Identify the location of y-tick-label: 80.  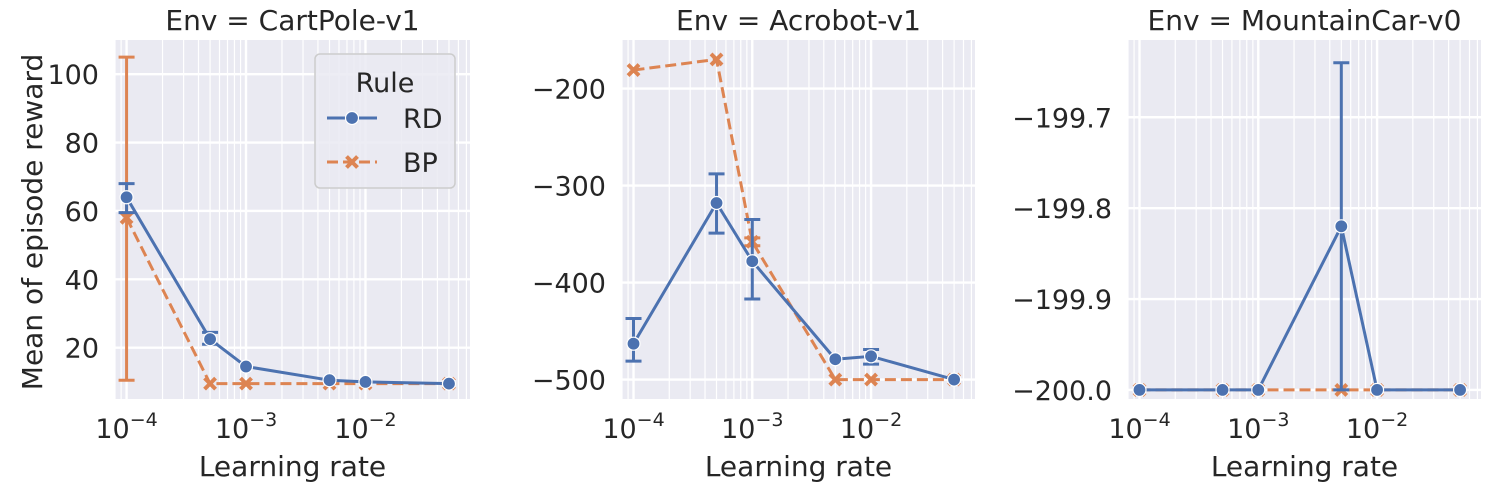
(82, 144).